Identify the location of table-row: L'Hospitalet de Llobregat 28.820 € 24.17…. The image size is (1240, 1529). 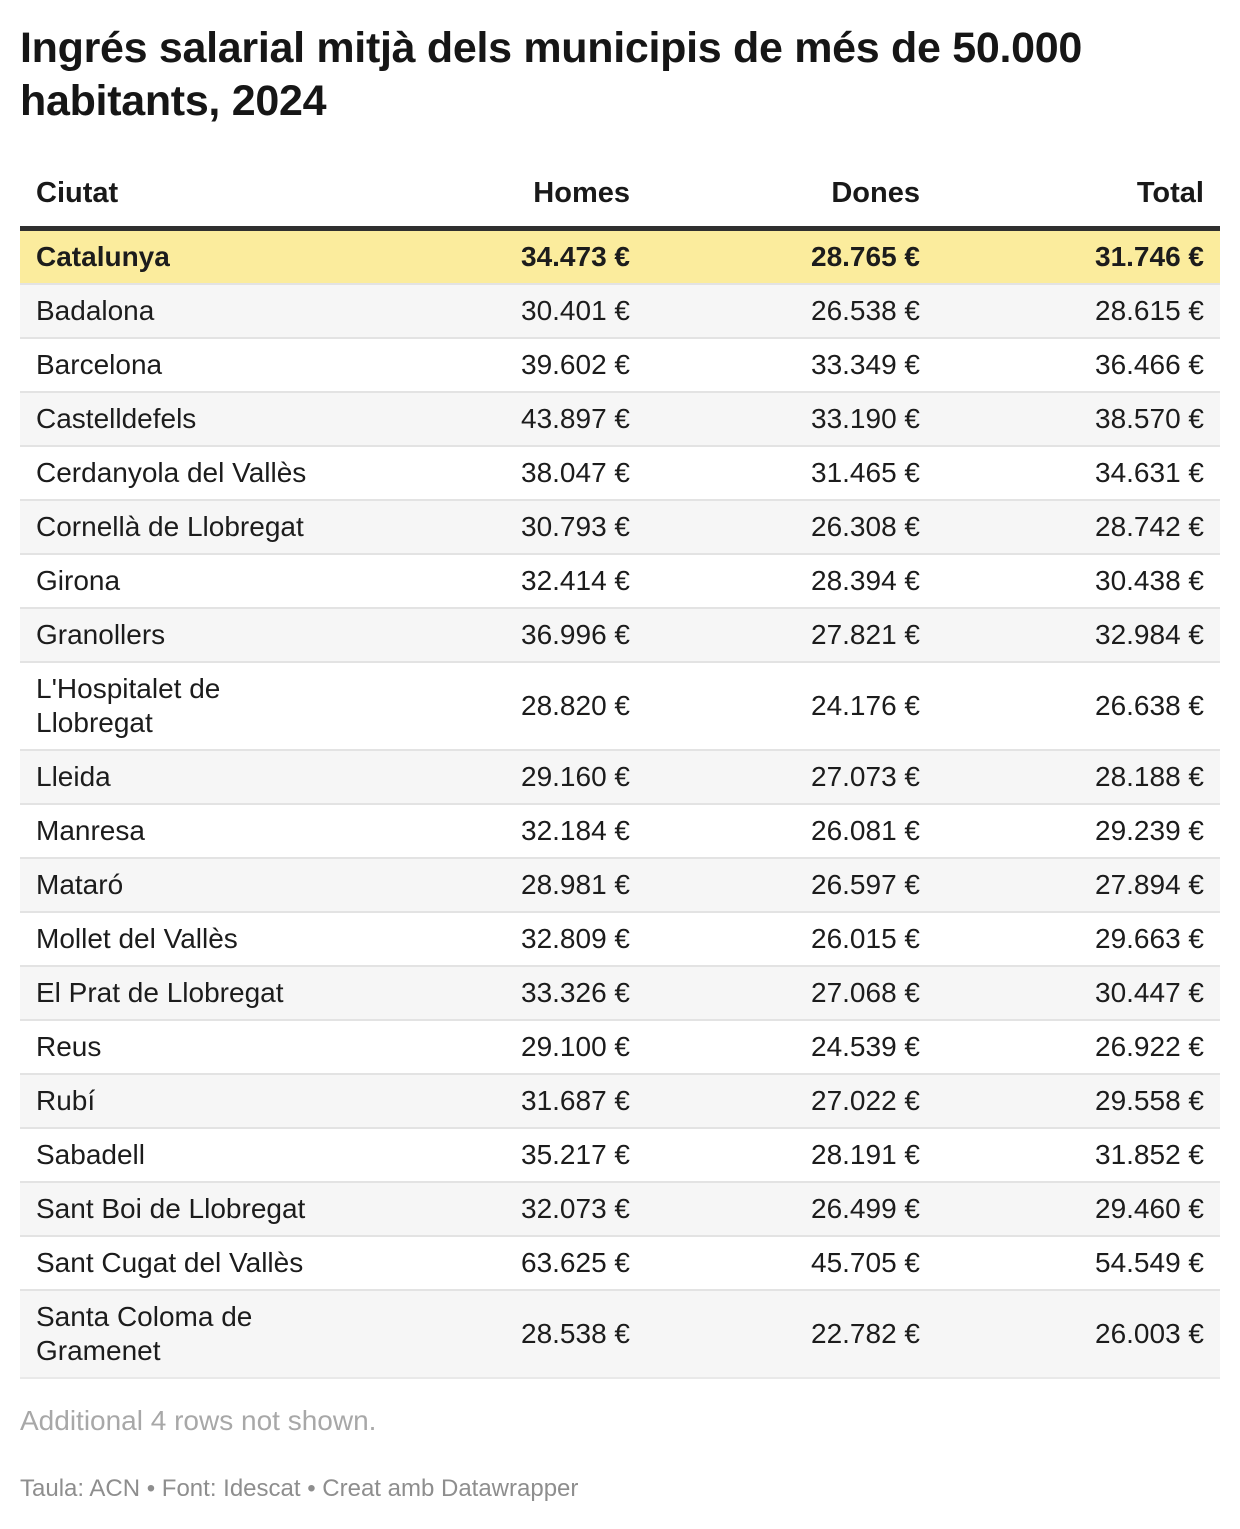
(620, 705).